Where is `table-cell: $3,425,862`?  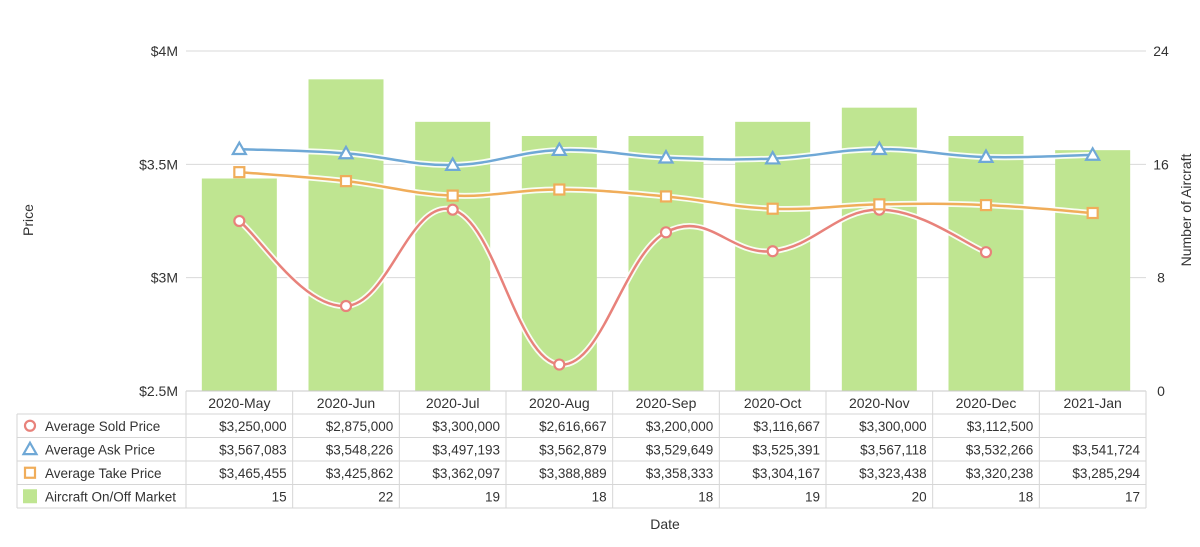 table-cell: $3,425,862 is located at coordinates (360, 473).